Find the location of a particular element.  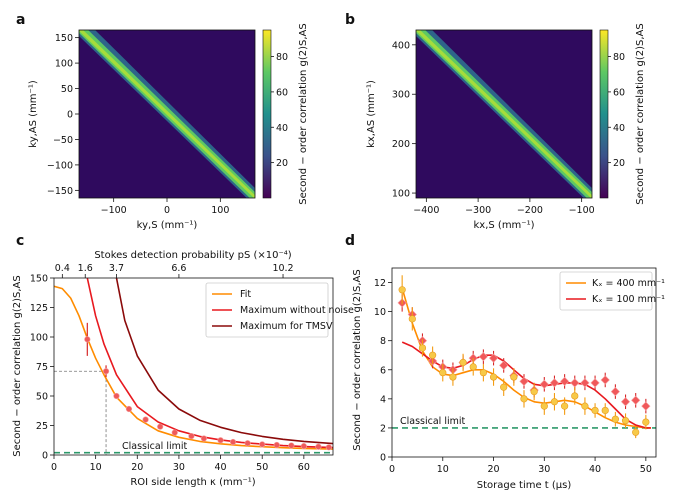

panel-c-plot-area is located at coordinates (193, 364).